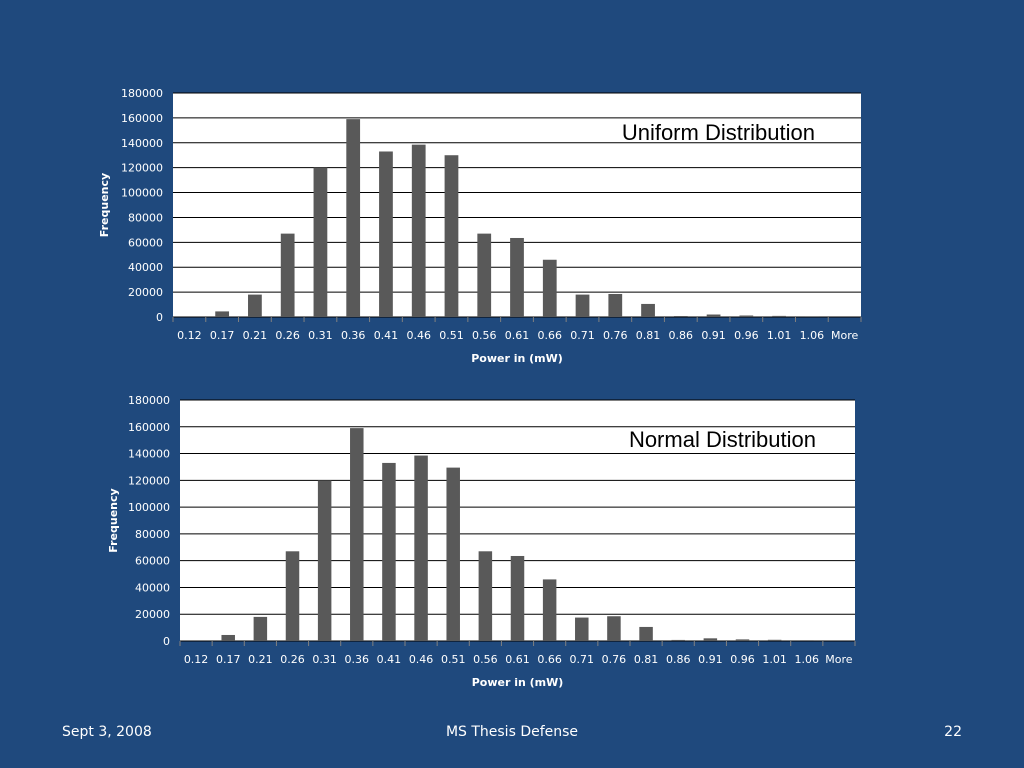 The height and width of the screenshot is (768, 1024). What do you see at coordinates (292, 659) in the screenshot?
I see `normal-x-tick-label: 0.26` at bounding box center [292, 659].